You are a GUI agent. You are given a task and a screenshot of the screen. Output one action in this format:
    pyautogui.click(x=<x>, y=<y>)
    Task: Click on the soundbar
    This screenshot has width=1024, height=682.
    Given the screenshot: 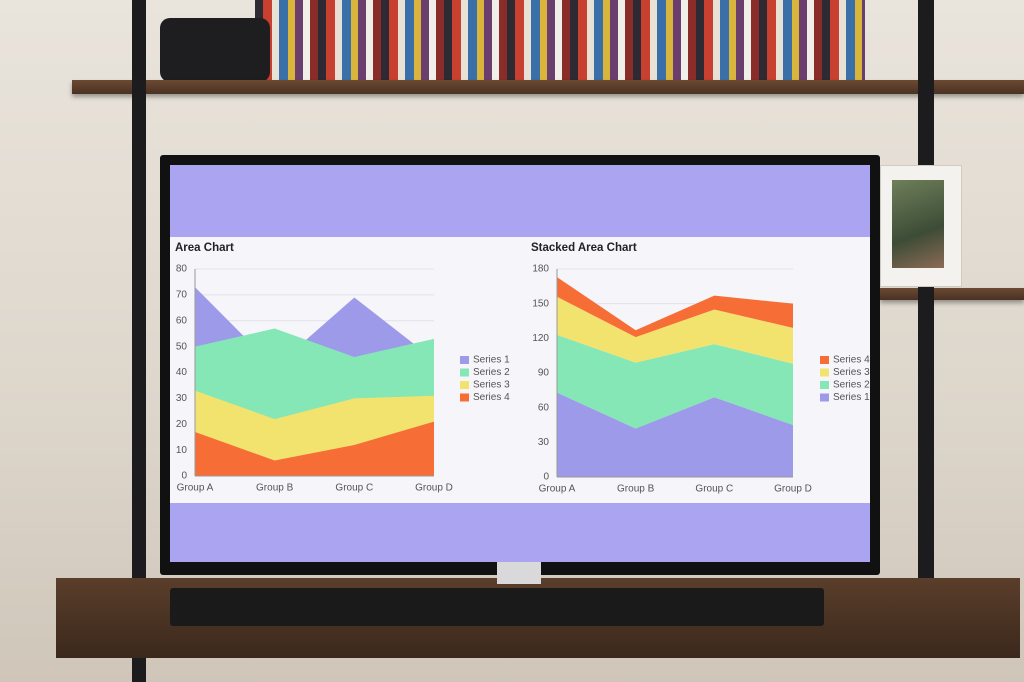 What is the action you would take?
    pyautogui.click(x=497, y=607)
    